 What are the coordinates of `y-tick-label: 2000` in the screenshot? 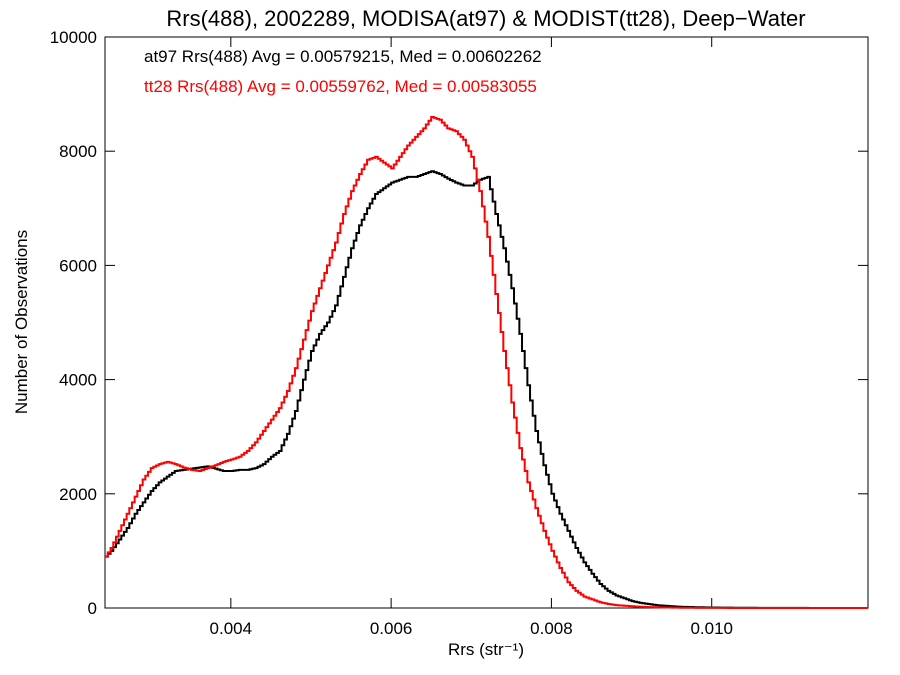 It's located at (78, 494).